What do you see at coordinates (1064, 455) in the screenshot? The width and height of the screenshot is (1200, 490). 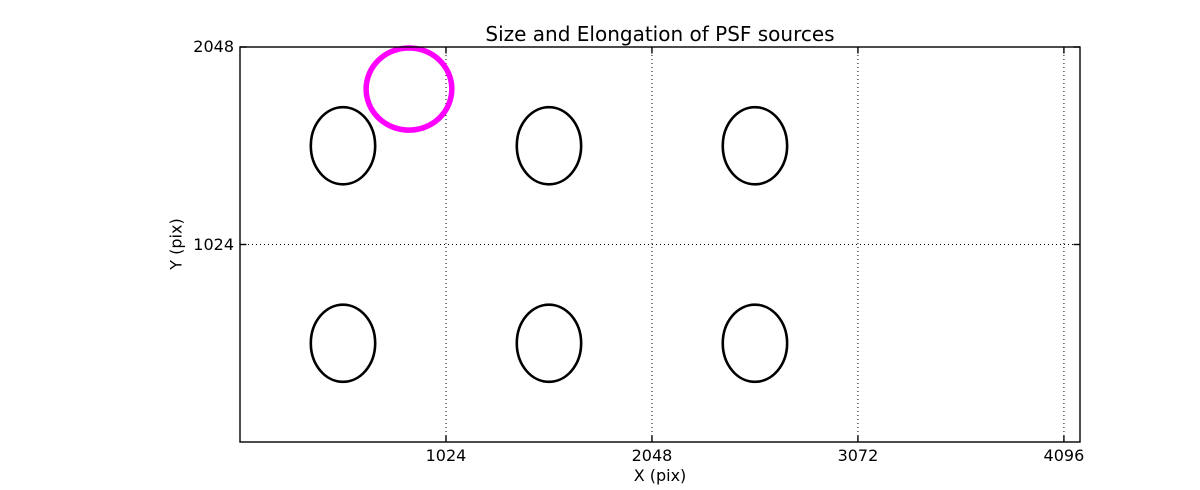 I see `x-tick-label: 4096` at bounding box center [1064, 455].